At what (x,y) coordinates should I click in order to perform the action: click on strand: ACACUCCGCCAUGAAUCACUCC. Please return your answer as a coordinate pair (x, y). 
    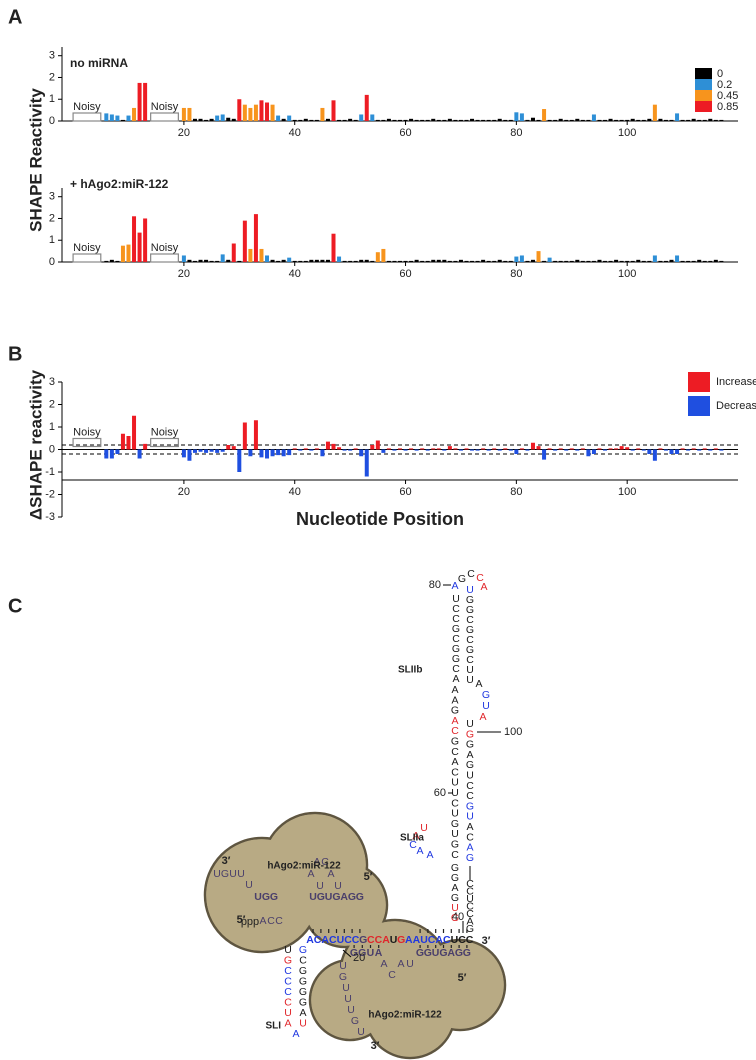
    Looking at the image, I should click on (390, 940).